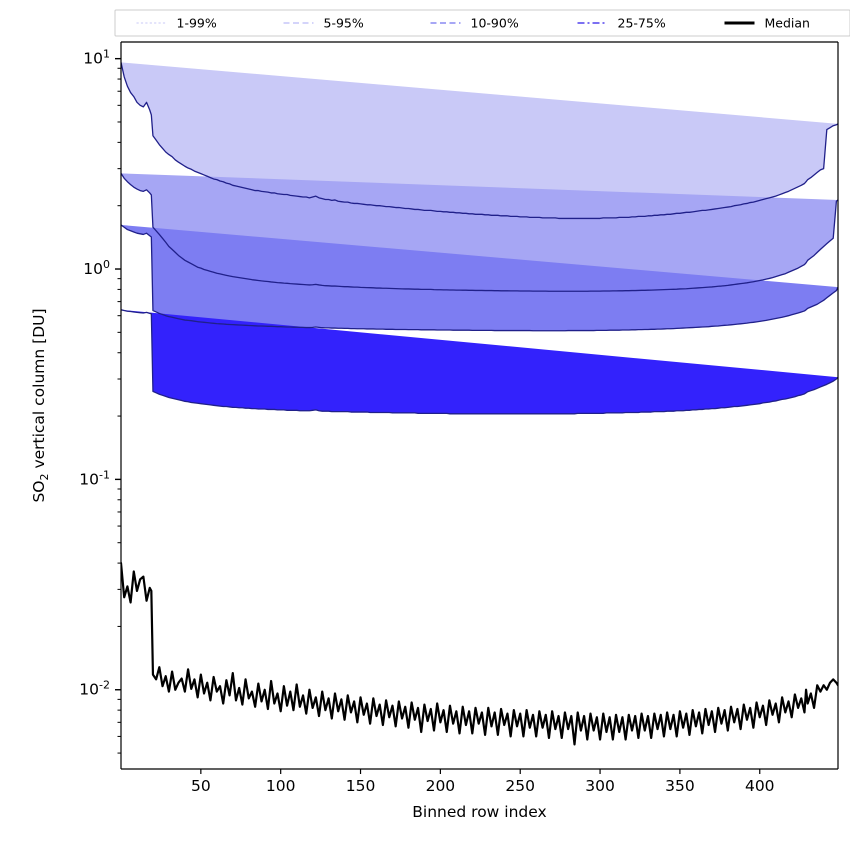 The width and height of the screenshot is (850, 850). I want to click on legend-label-25-75%: 25-75%, so click(642, 23).